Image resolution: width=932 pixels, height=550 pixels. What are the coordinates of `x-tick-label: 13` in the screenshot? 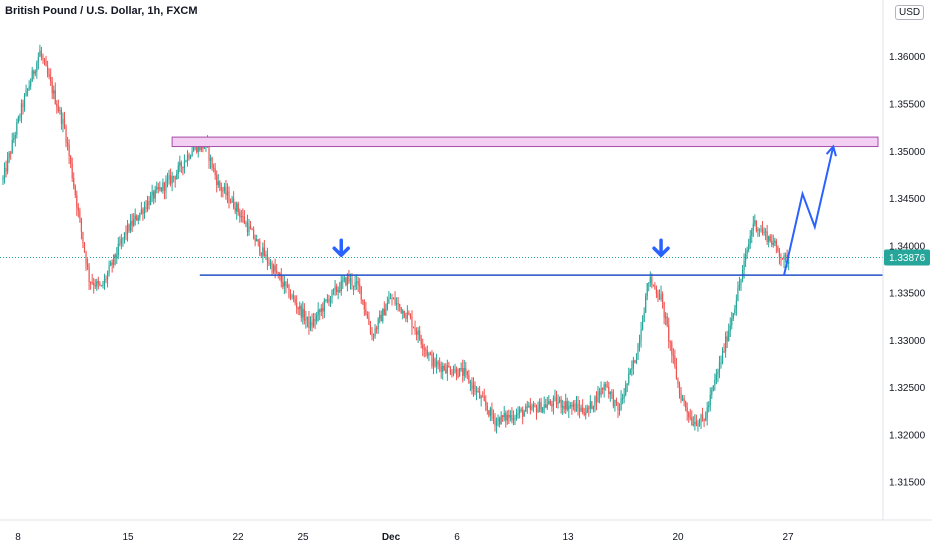 It's located at (568, 537).